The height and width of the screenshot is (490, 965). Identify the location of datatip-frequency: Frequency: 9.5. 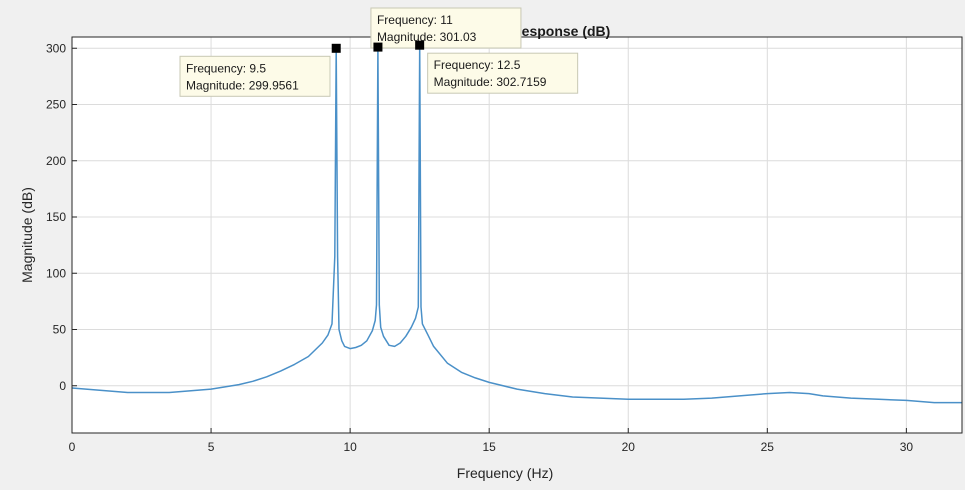
(226, 68).